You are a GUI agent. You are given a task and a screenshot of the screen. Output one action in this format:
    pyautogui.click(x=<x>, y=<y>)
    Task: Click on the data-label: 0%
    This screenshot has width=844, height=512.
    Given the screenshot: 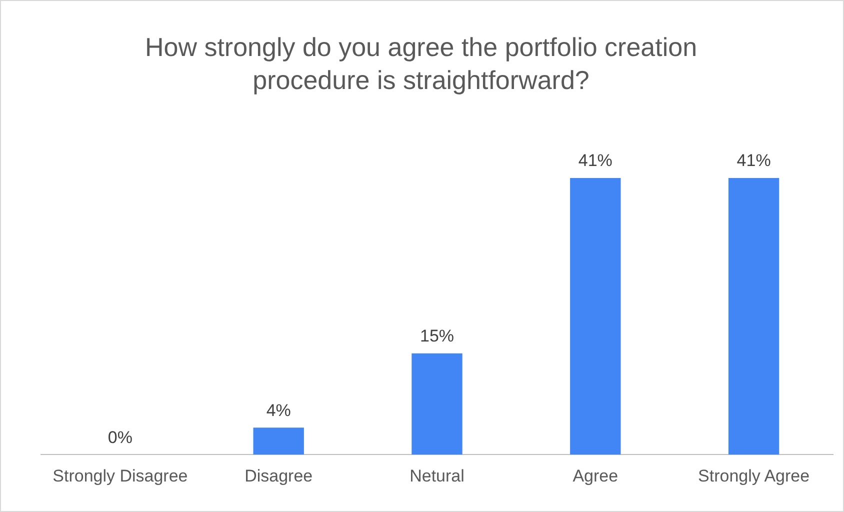 What is the action you would take?
    pyautogui.click(x=120, y=437)
    